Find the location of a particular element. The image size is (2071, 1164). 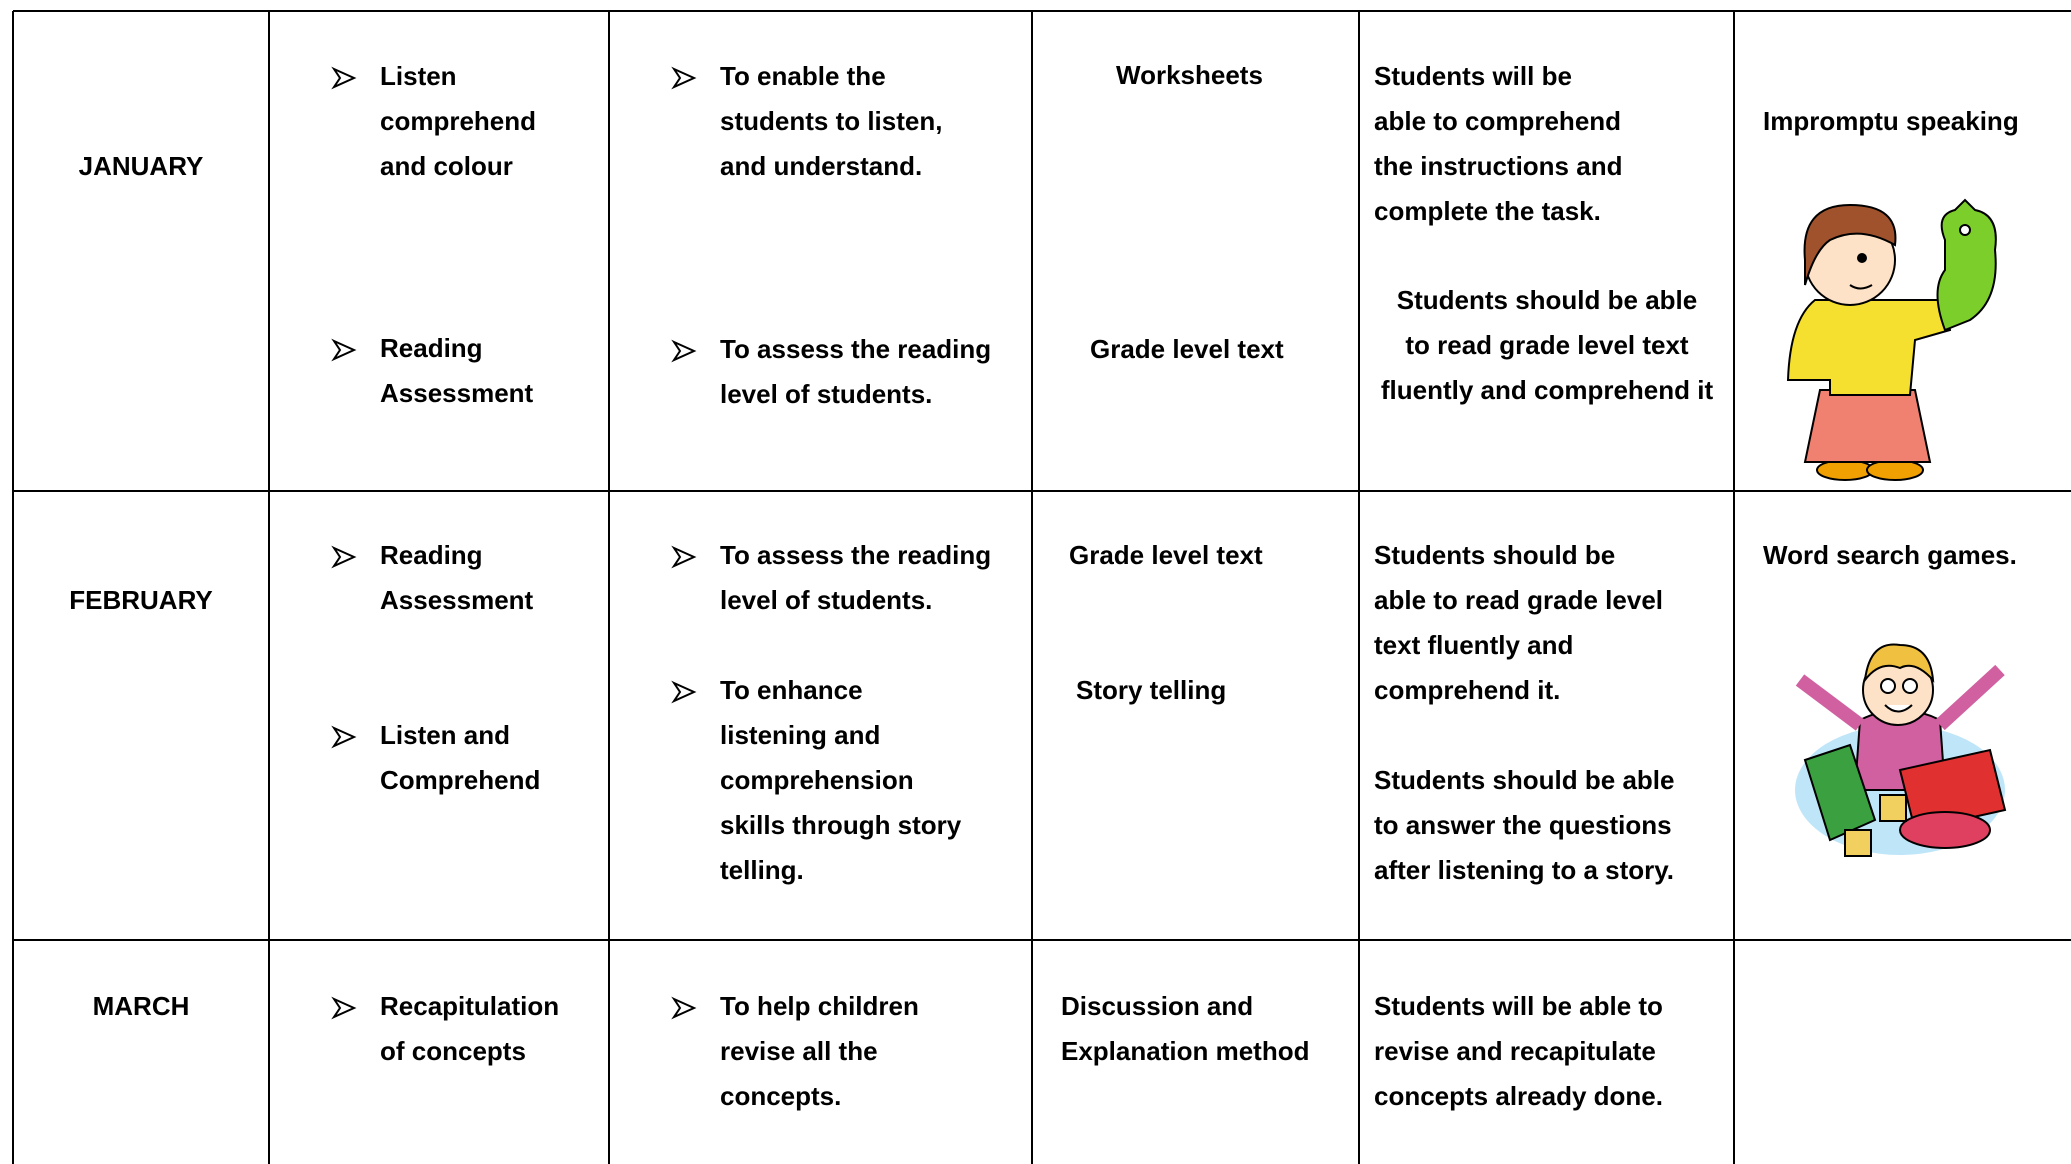

outcome-line: concepts already done. is located at coordinates (1518, 1096).